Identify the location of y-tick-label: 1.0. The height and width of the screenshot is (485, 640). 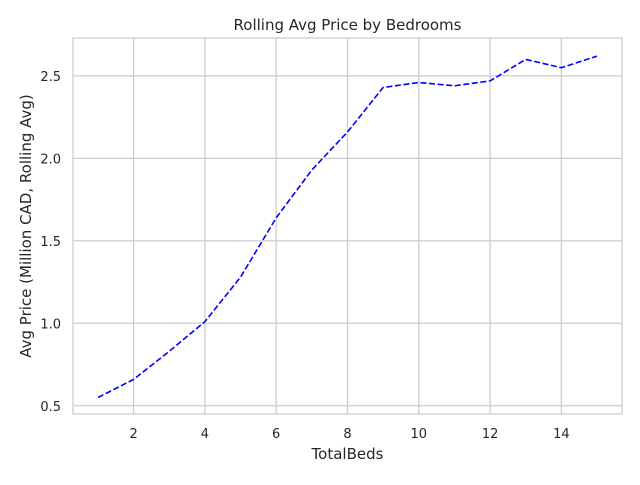
(50, 324).